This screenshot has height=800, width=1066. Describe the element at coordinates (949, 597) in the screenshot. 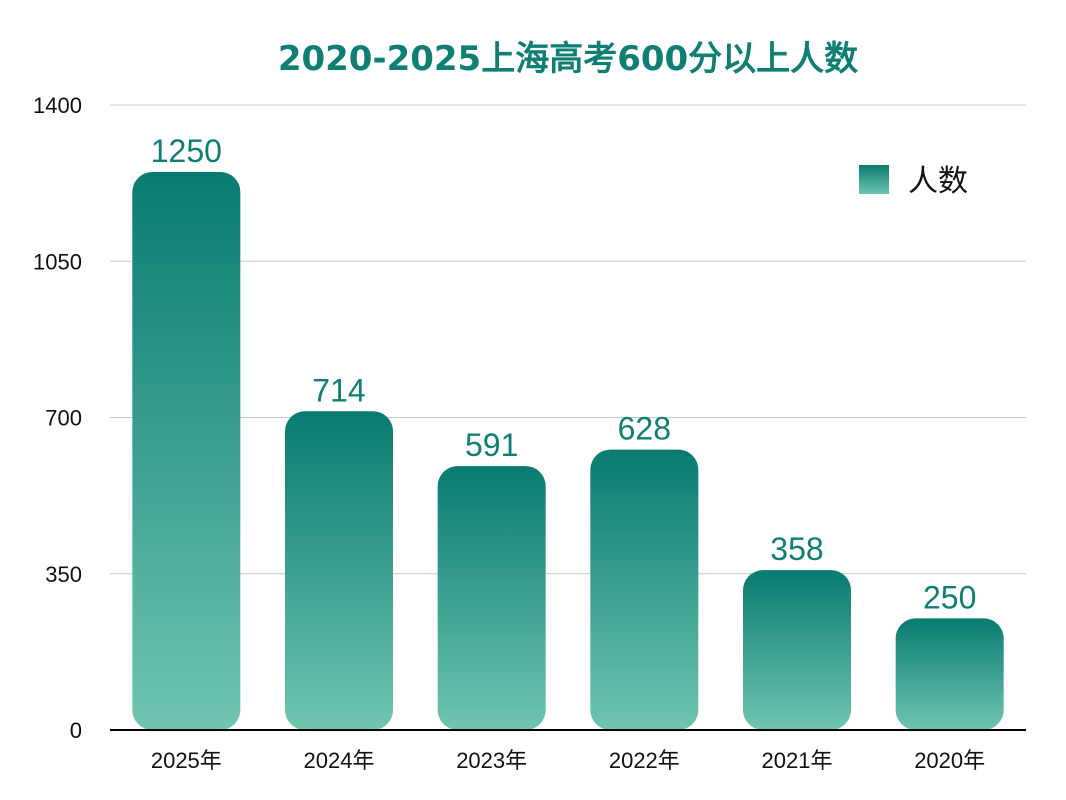

I see `data-label: 250` at that location.